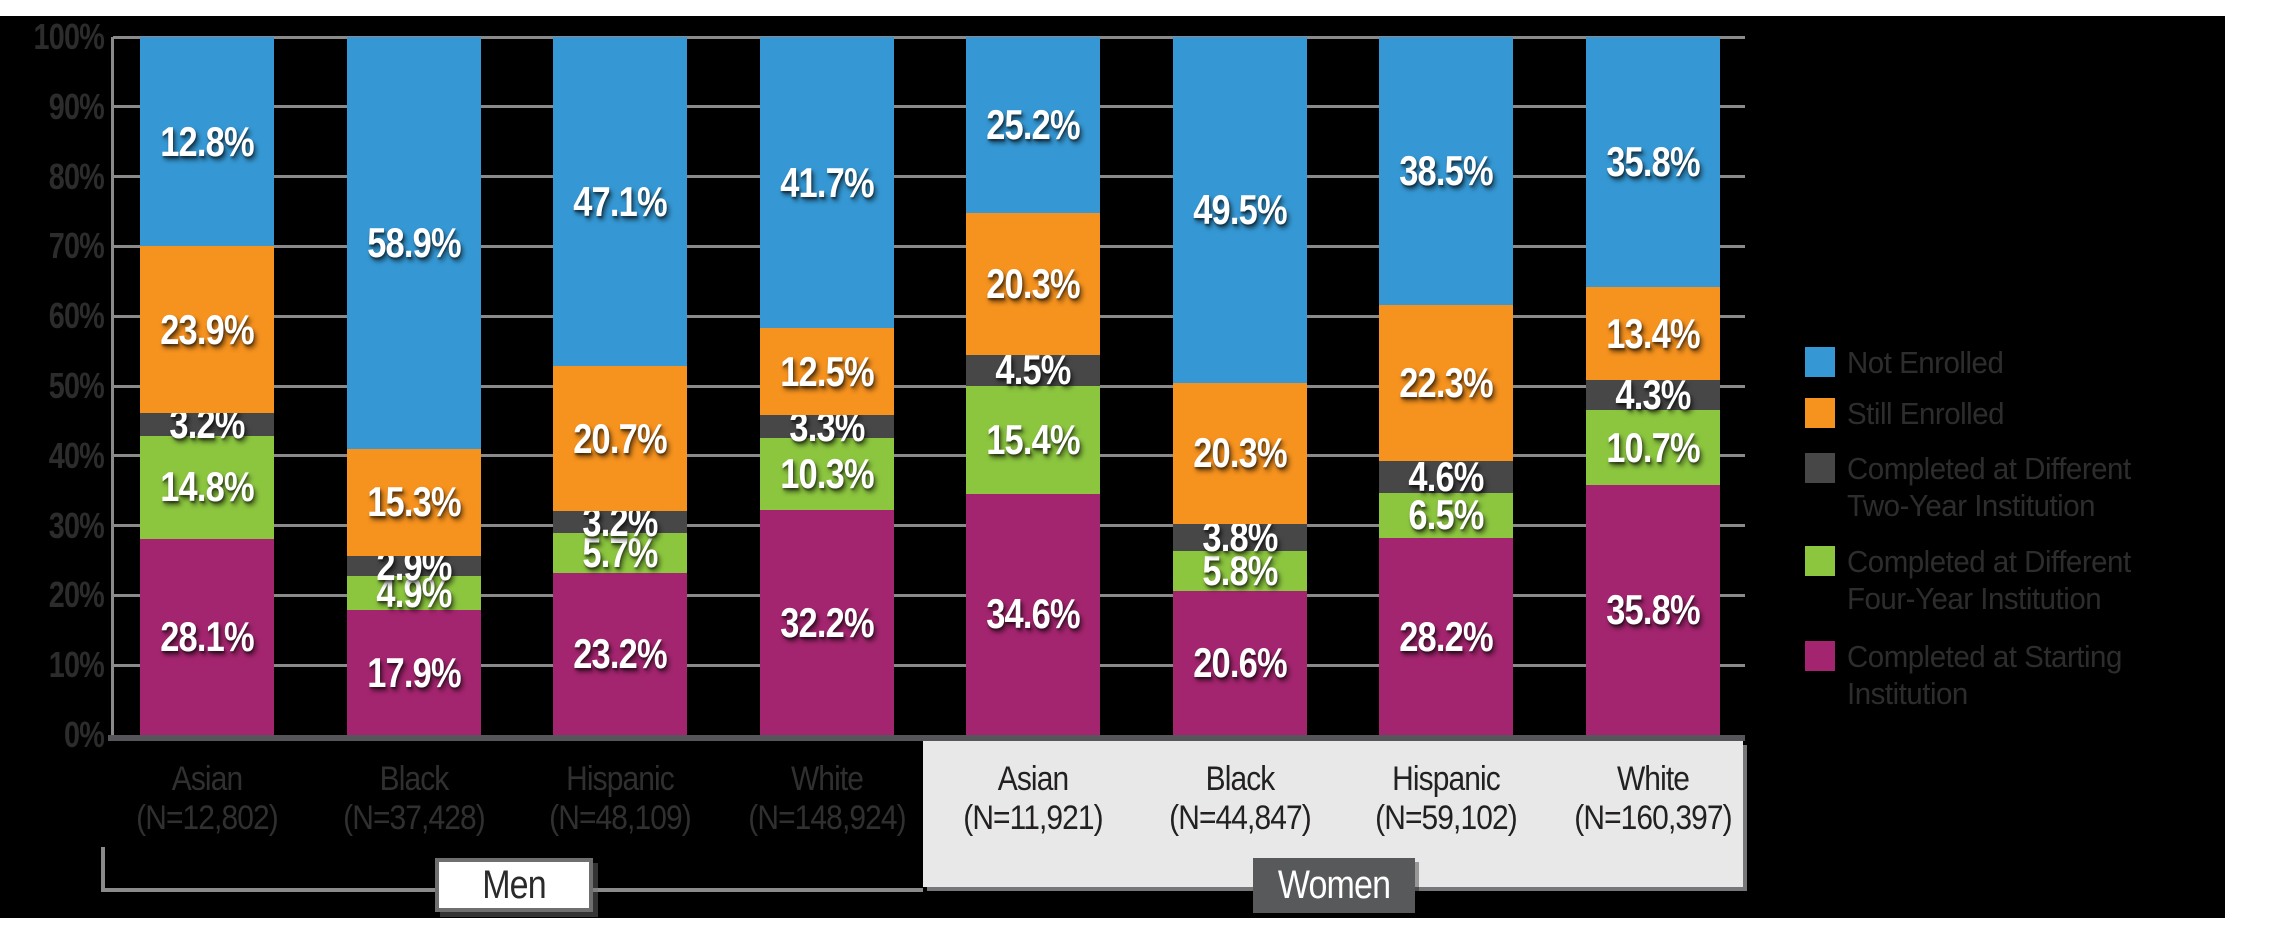 Image resolution: width=2271 pixels, height=928 pixels. I want to click on category-n-count: (N=148,924), so click(826, 818).